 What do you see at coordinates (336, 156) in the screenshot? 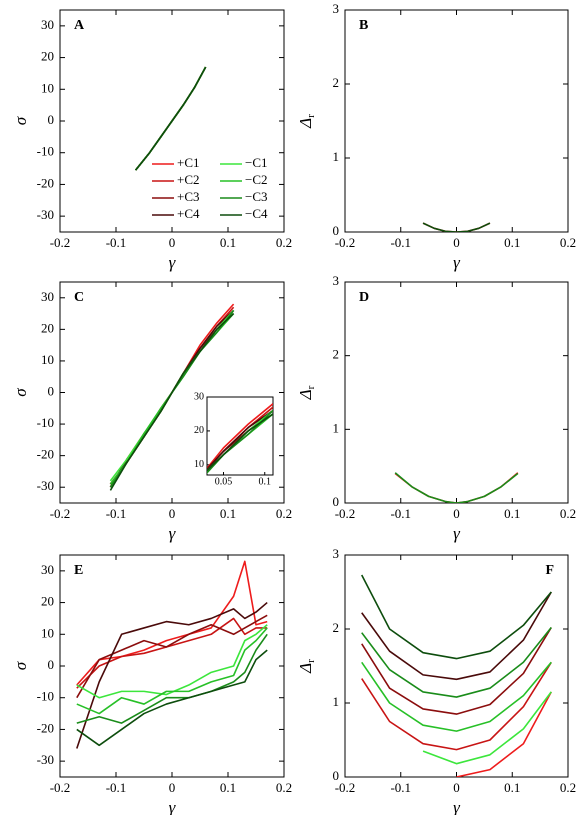
I see `y-tick-label: 1` at bounding box center [336, 156].